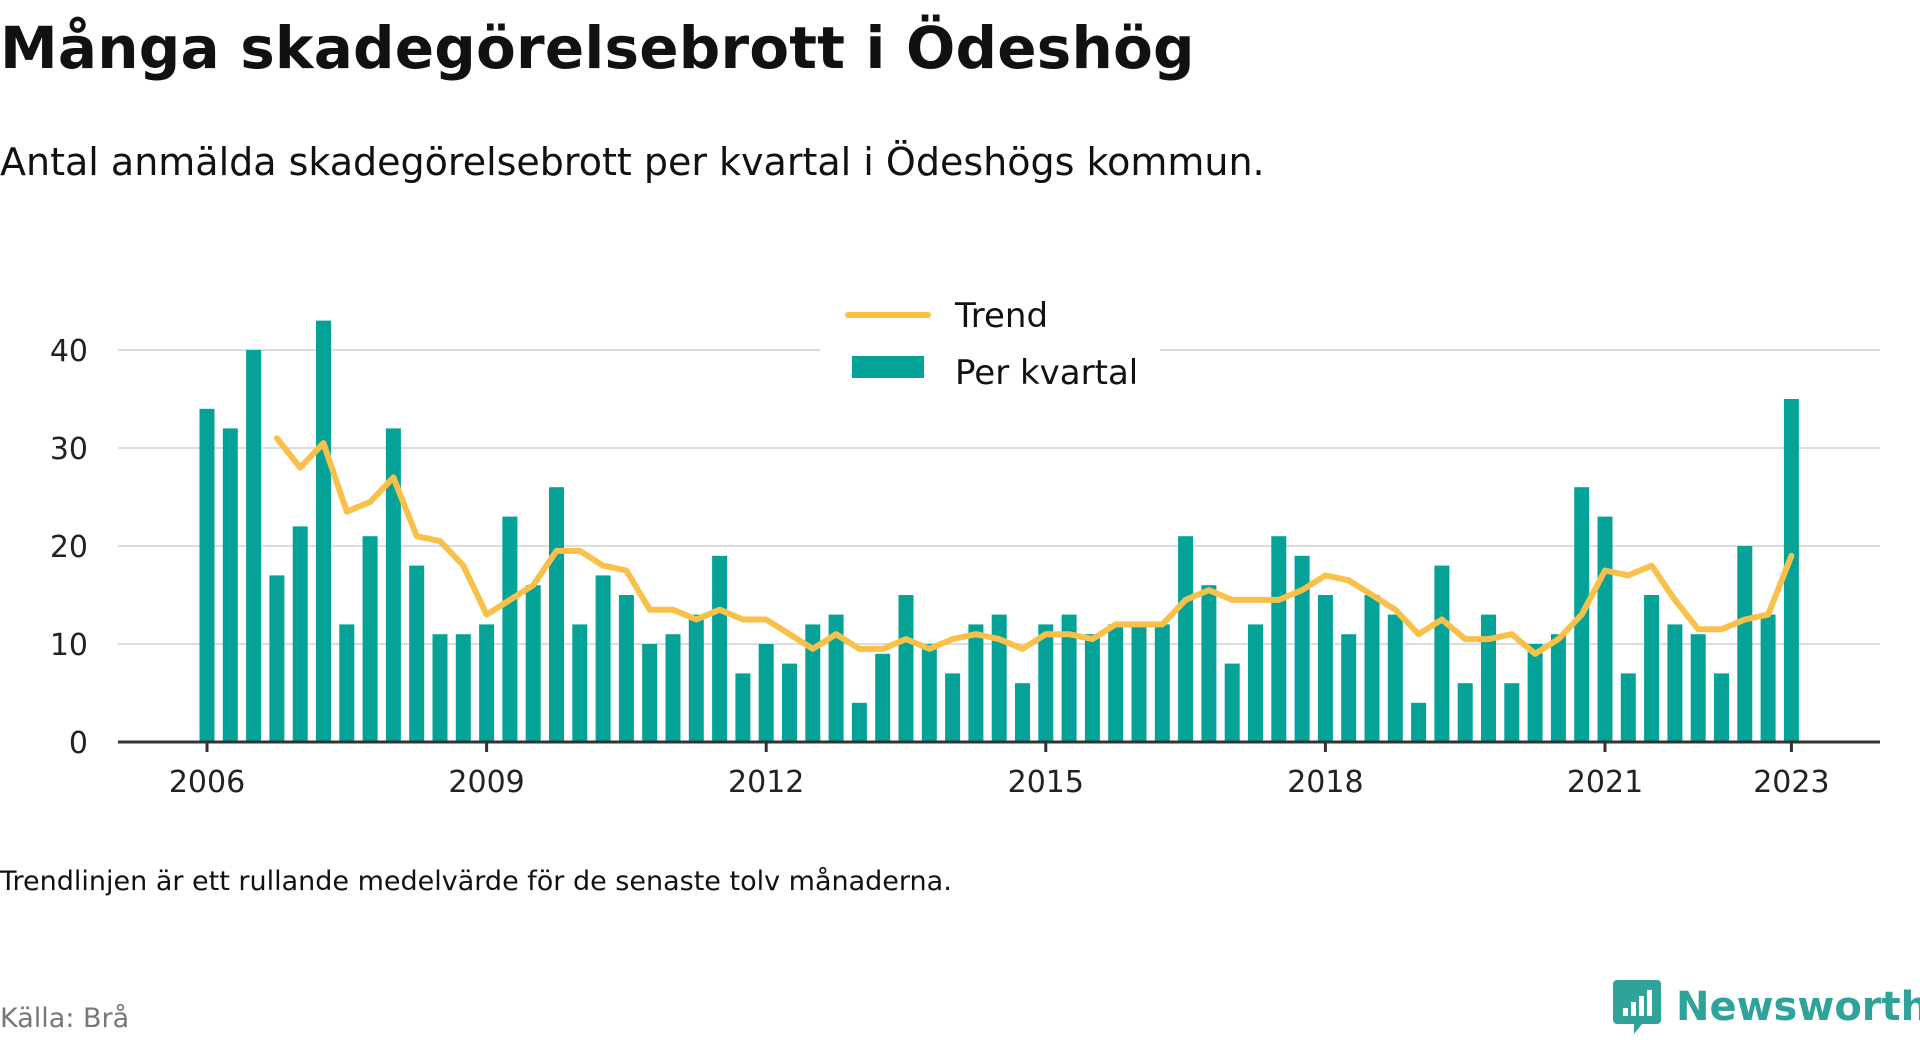  What do you see at coordinates (766, 782) in the screenshot?
I see `x-tick-label: 2012` at bounding box center [766, 782].